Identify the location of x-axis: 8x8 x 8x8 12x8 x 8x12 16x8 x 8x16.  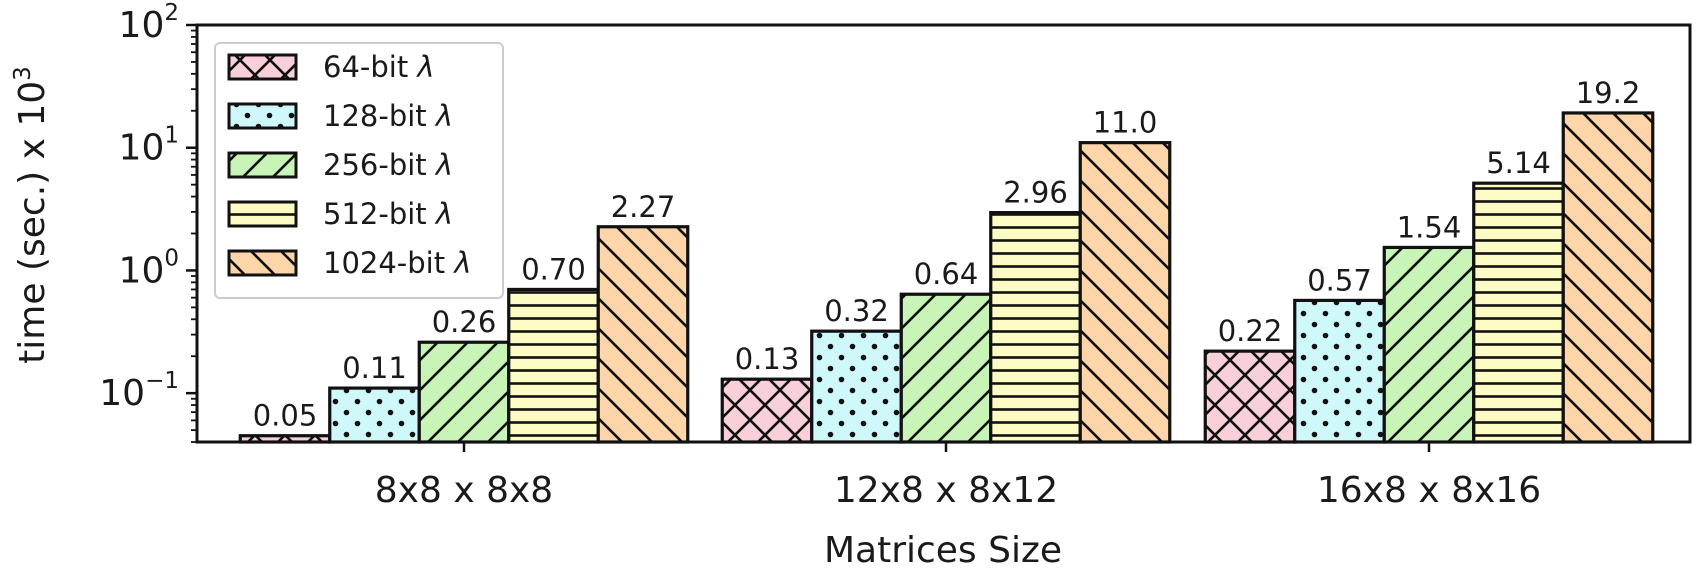
(958, 476).